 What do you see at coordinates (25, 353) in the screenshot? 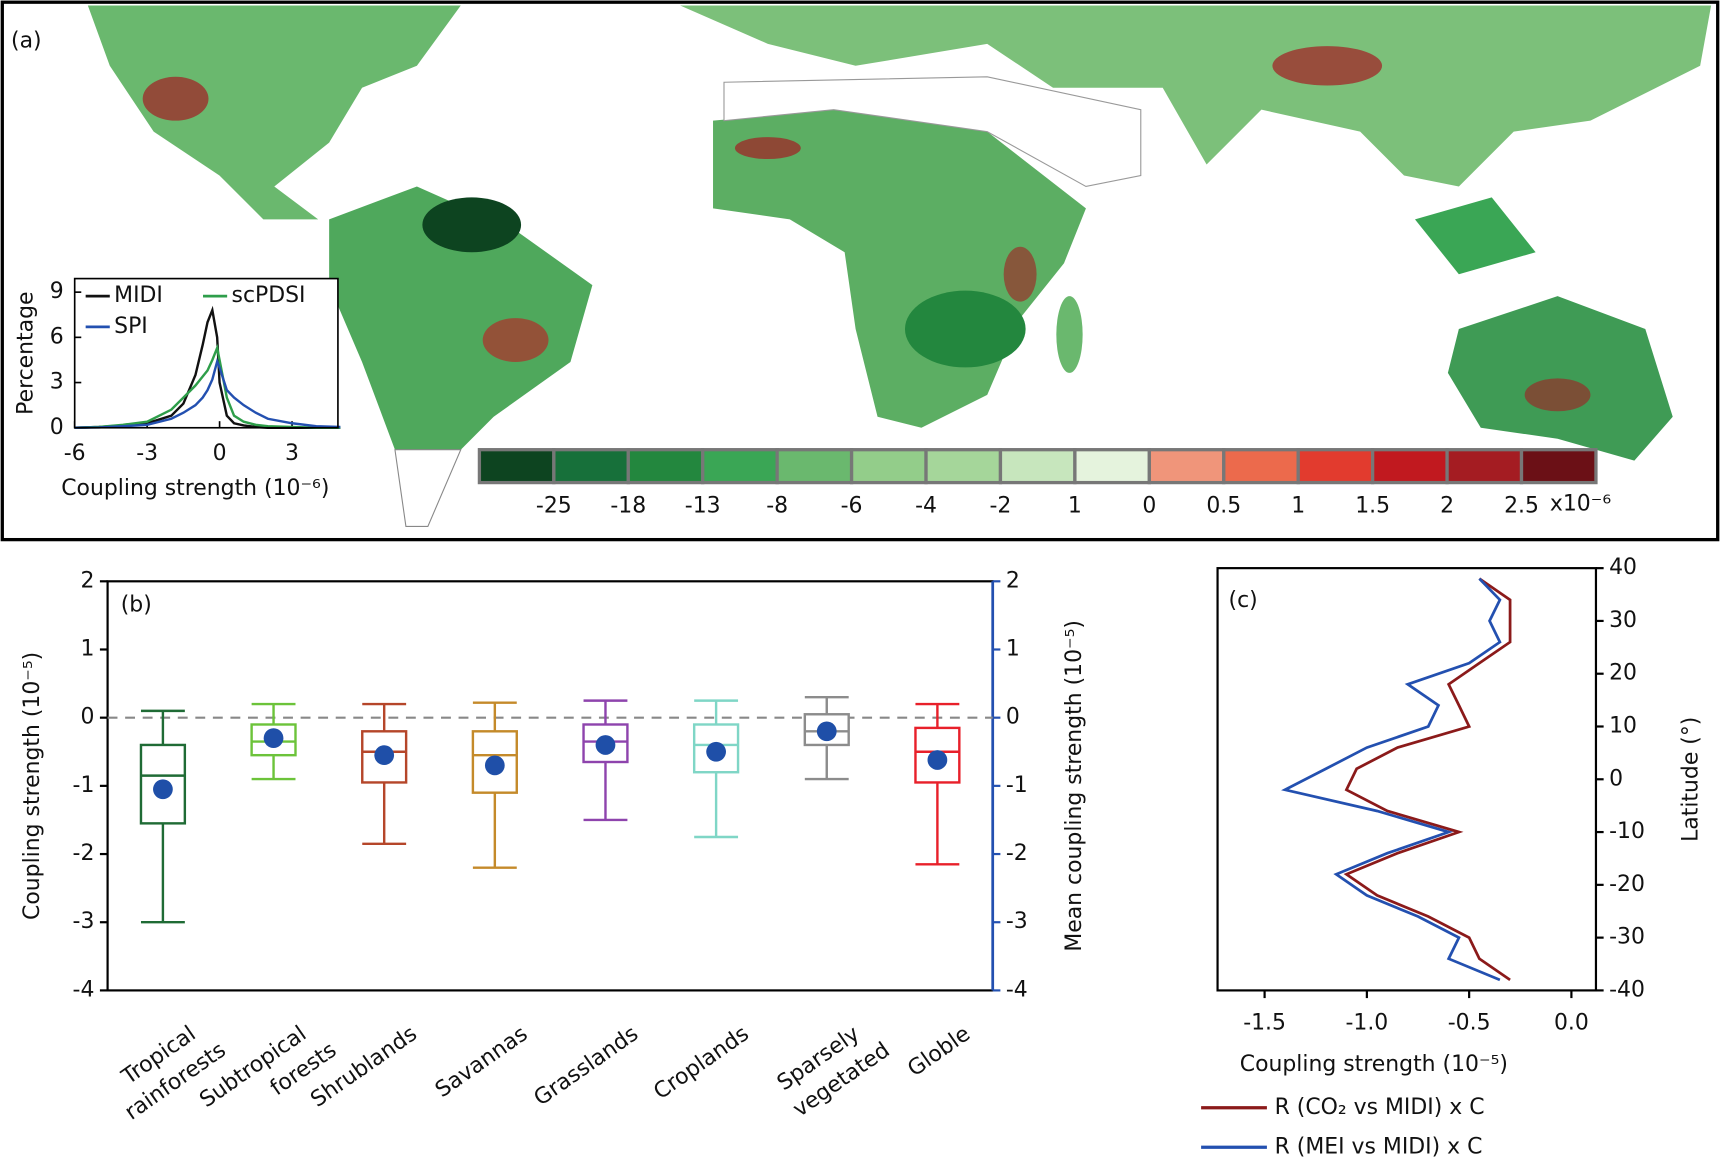
I see `y-axis-title: Percentage` at bounding box center [25, 353].